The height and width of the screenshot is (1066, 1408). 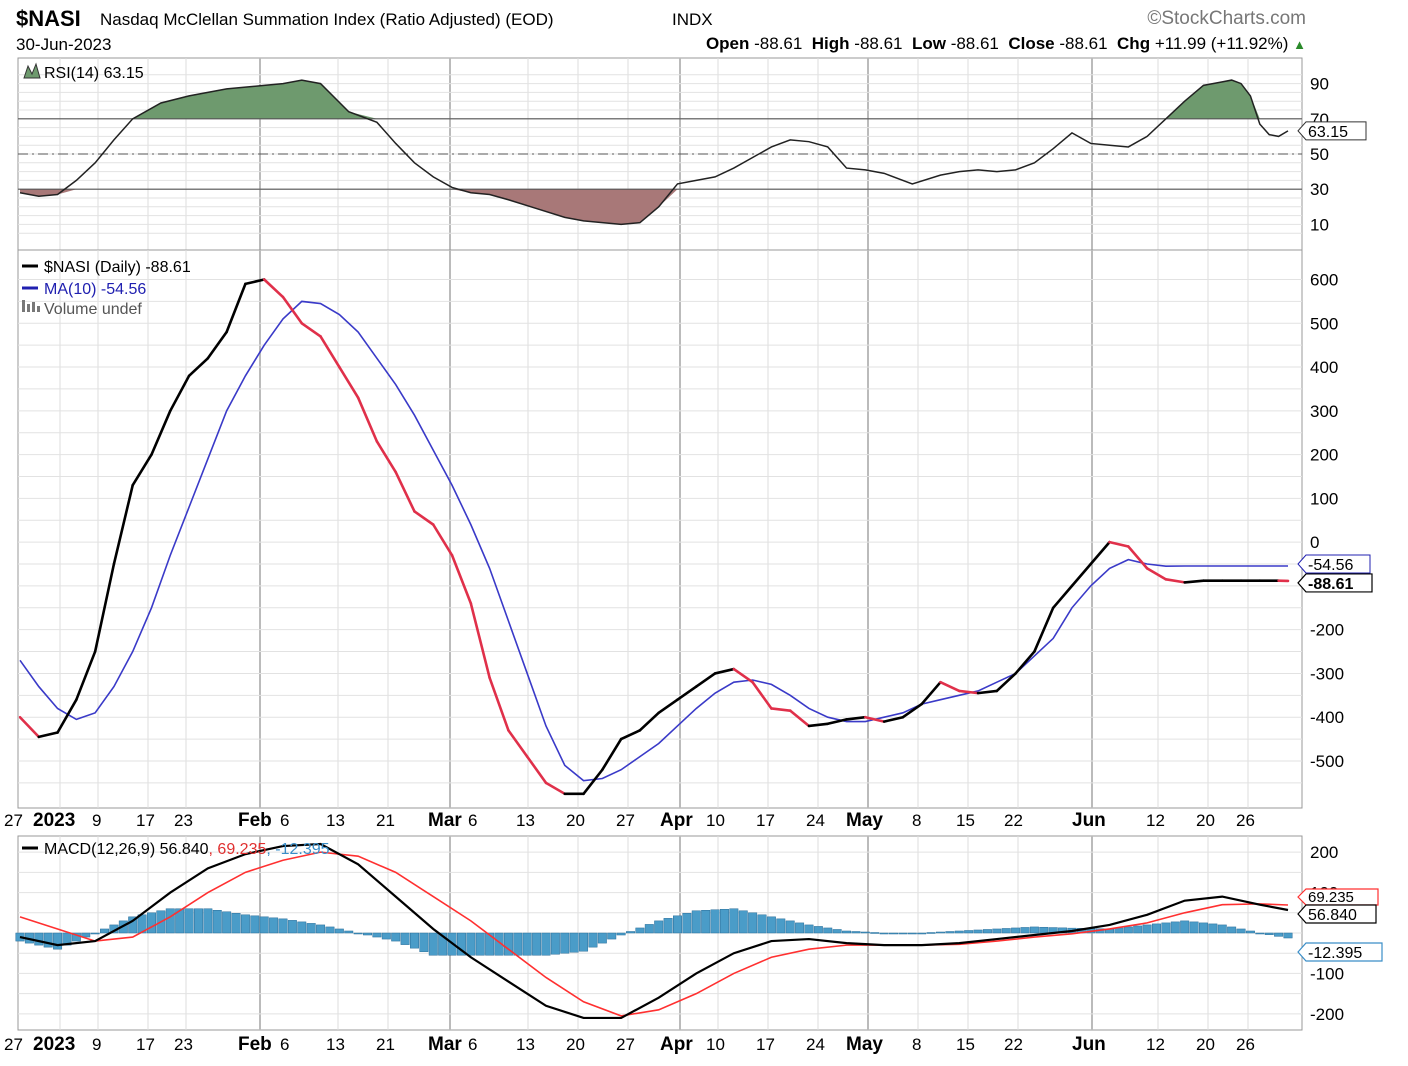 What do you see at coordinates (525, 820) in the screenshot?
I see `x-axis-label-0-11: 13` at bounding box center [525, 820].